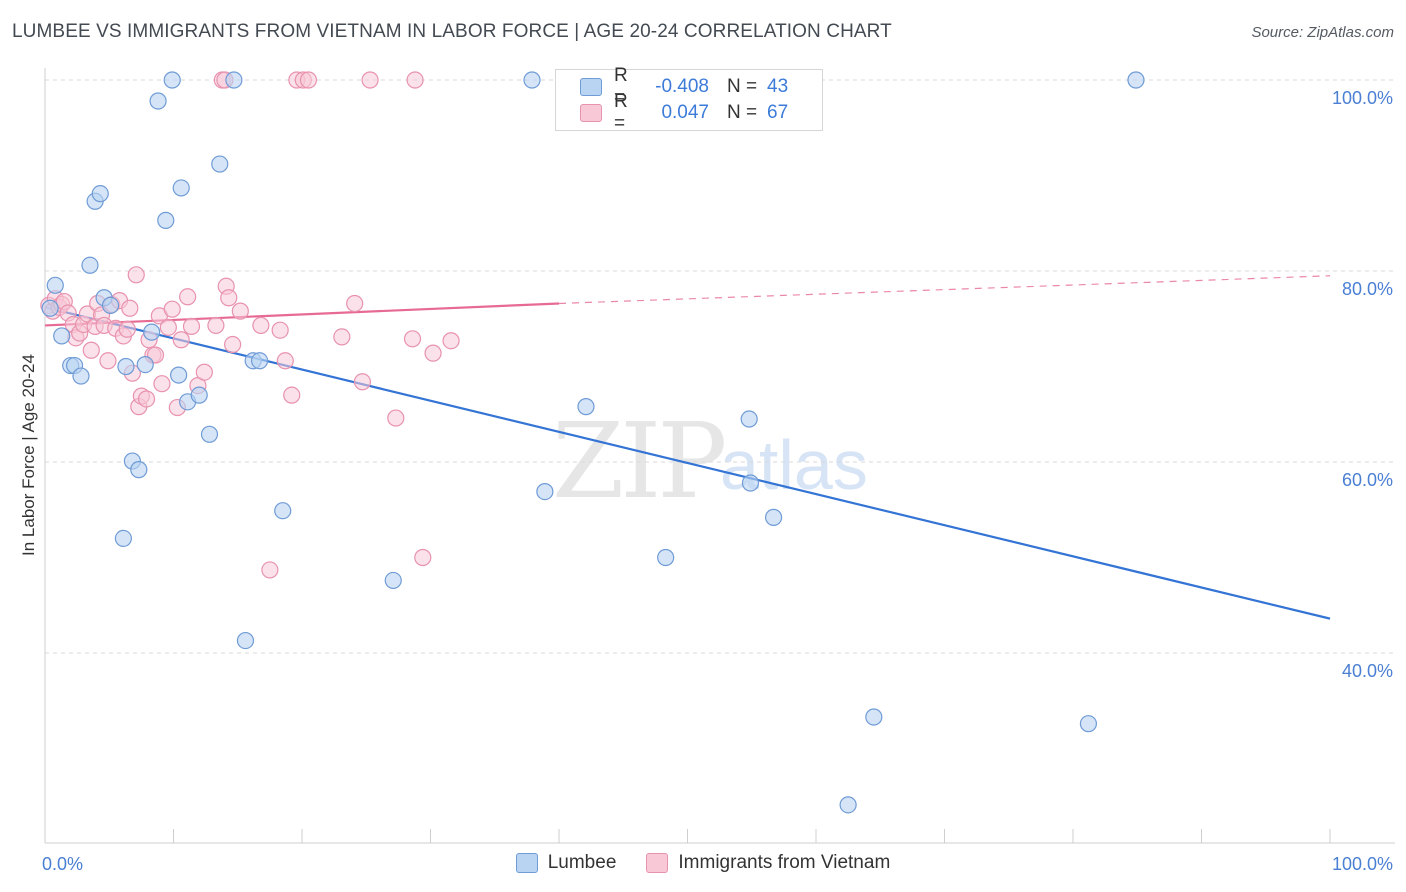 The width and height of the screenshot is (1406, 892). I want to click on legend-n-value: 43, so click(778, 86).